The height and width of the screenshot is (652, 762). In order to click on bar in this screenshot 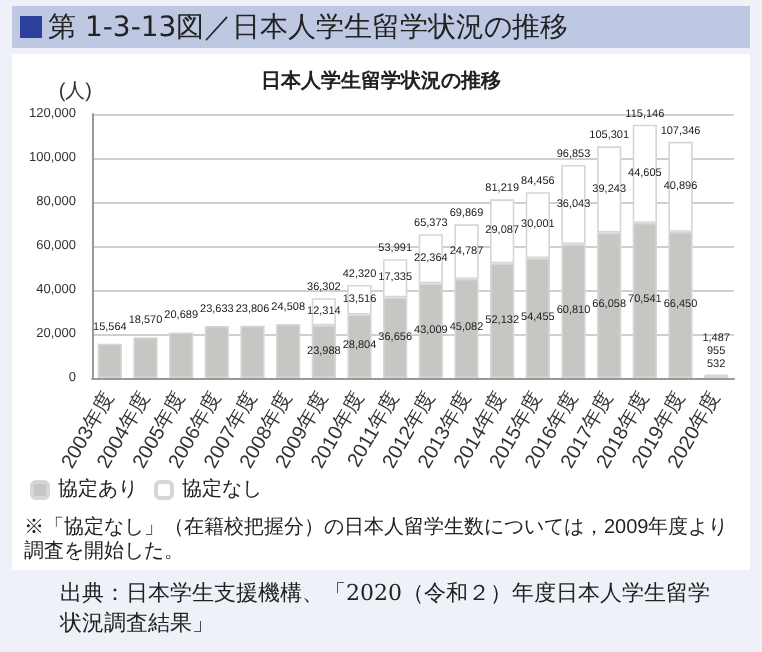, I will do `click(109, 360)`.